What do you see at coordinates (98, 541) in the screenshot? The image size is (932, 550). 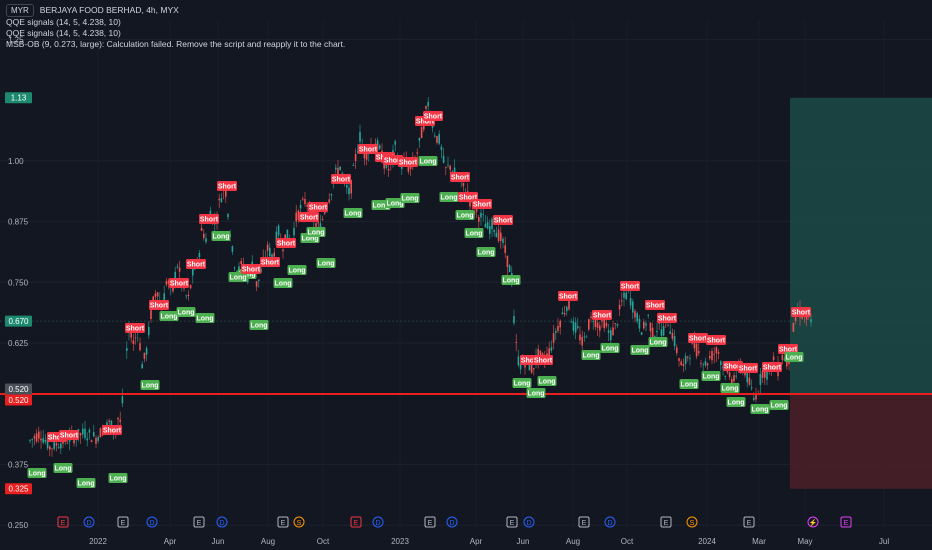 I see `x-tick-label: 2022` at bounding box center [98, 541].